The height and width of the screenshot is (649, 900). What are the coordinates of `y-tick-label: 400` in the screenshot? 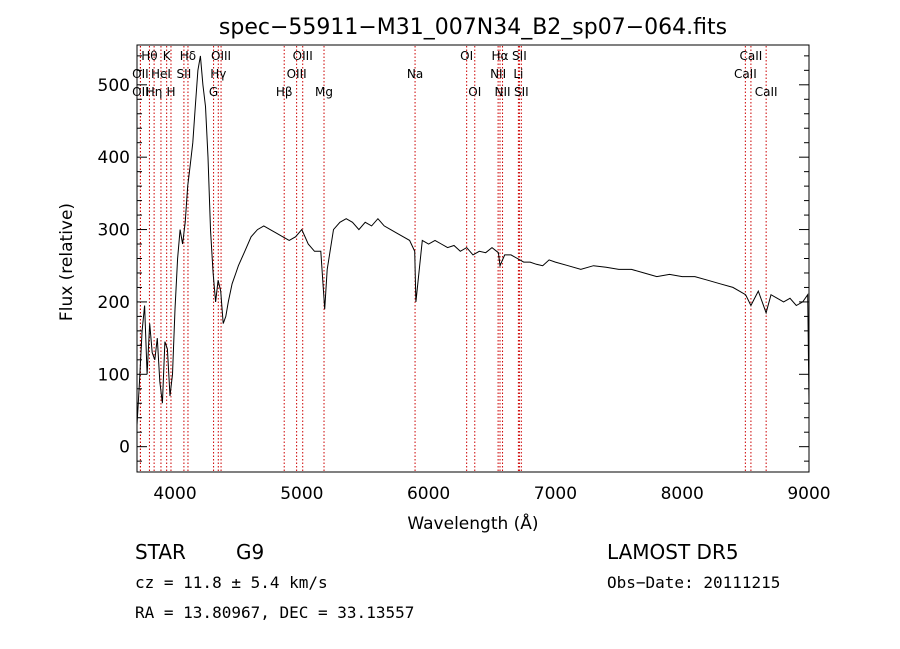 It's located at (114, 158).